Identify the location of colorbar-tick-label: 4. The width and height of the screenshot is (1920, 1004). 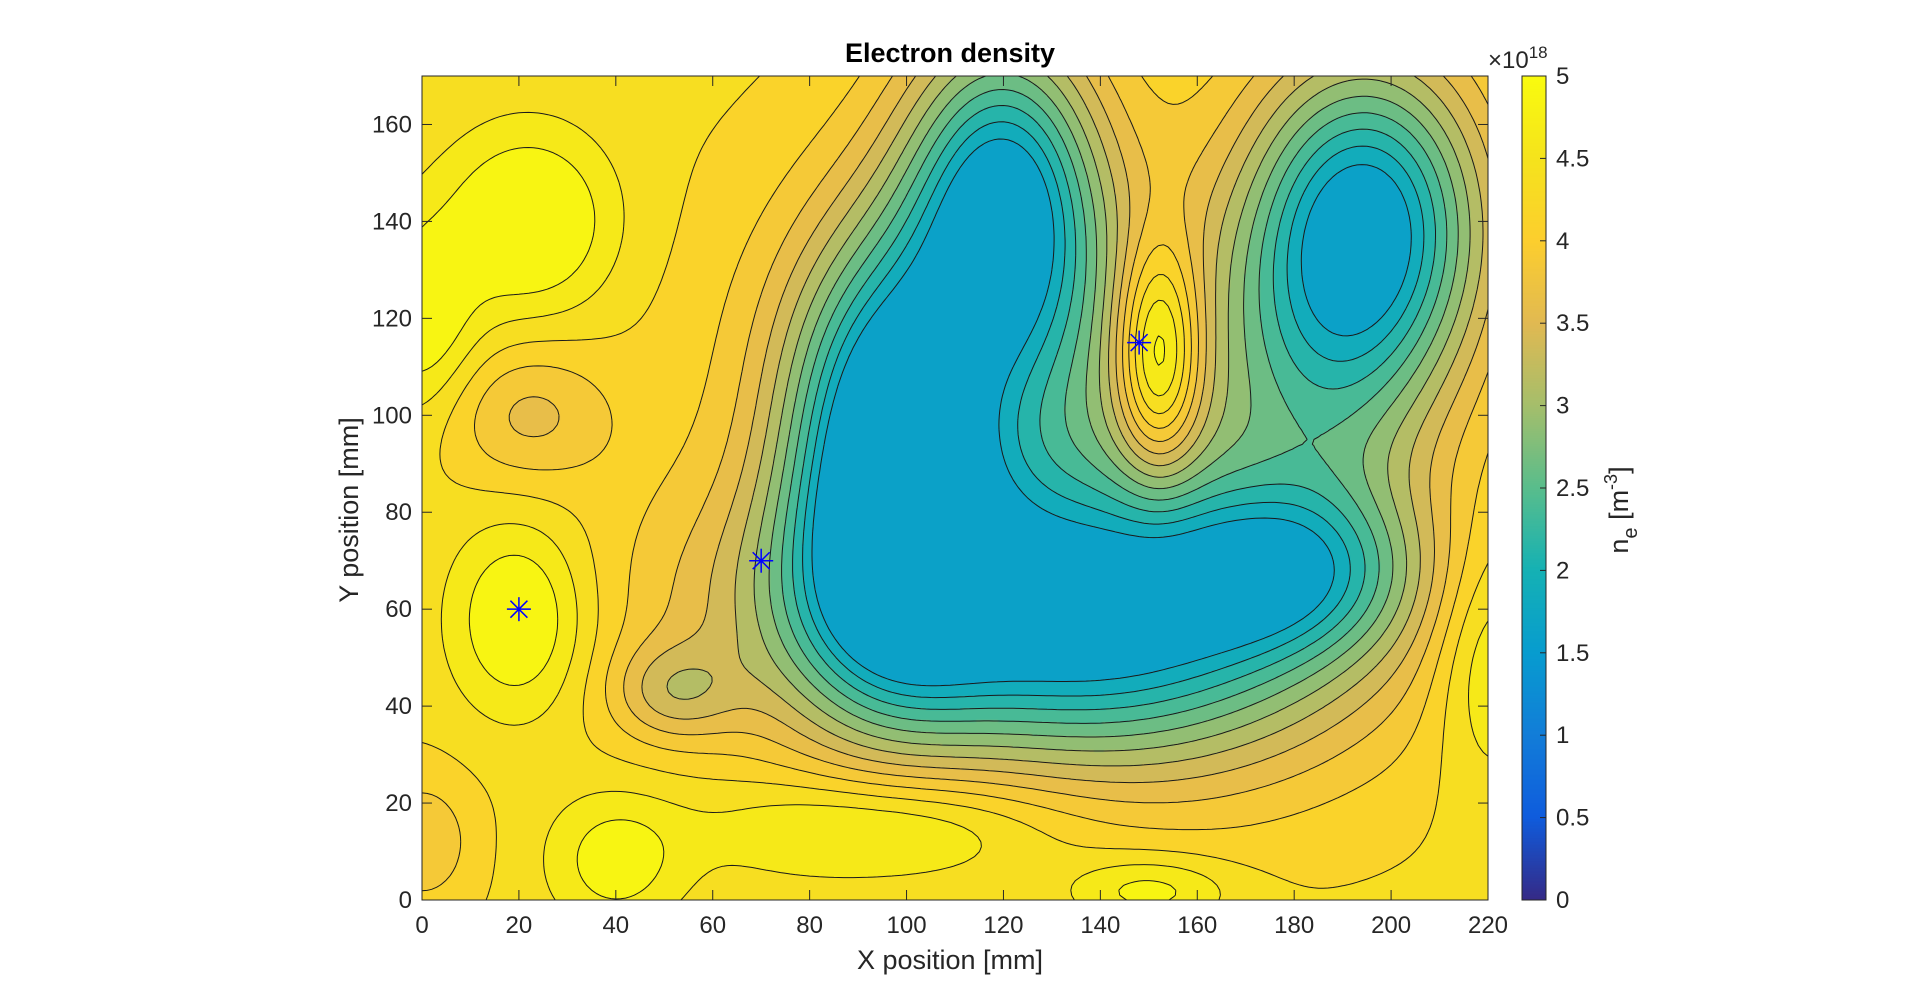
(1562, 241).